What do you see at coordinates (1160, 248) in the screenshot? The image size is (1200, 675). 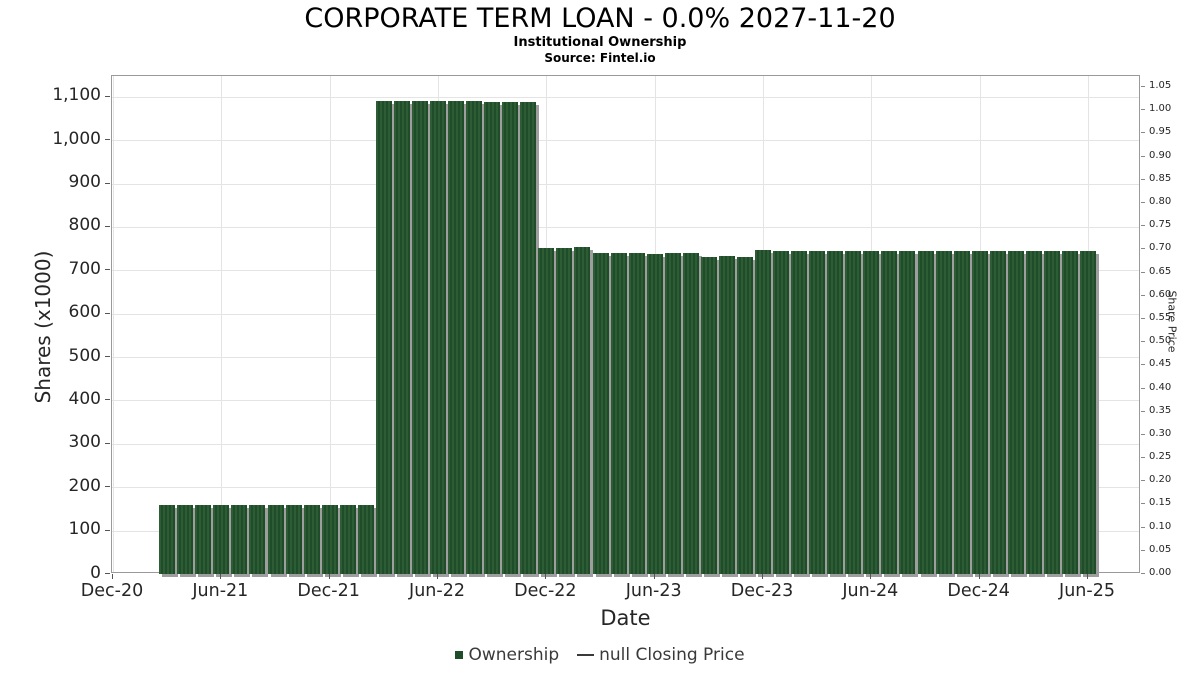 I see `y-right-tick-label: 0.70` at bounding box center [1160, 248].